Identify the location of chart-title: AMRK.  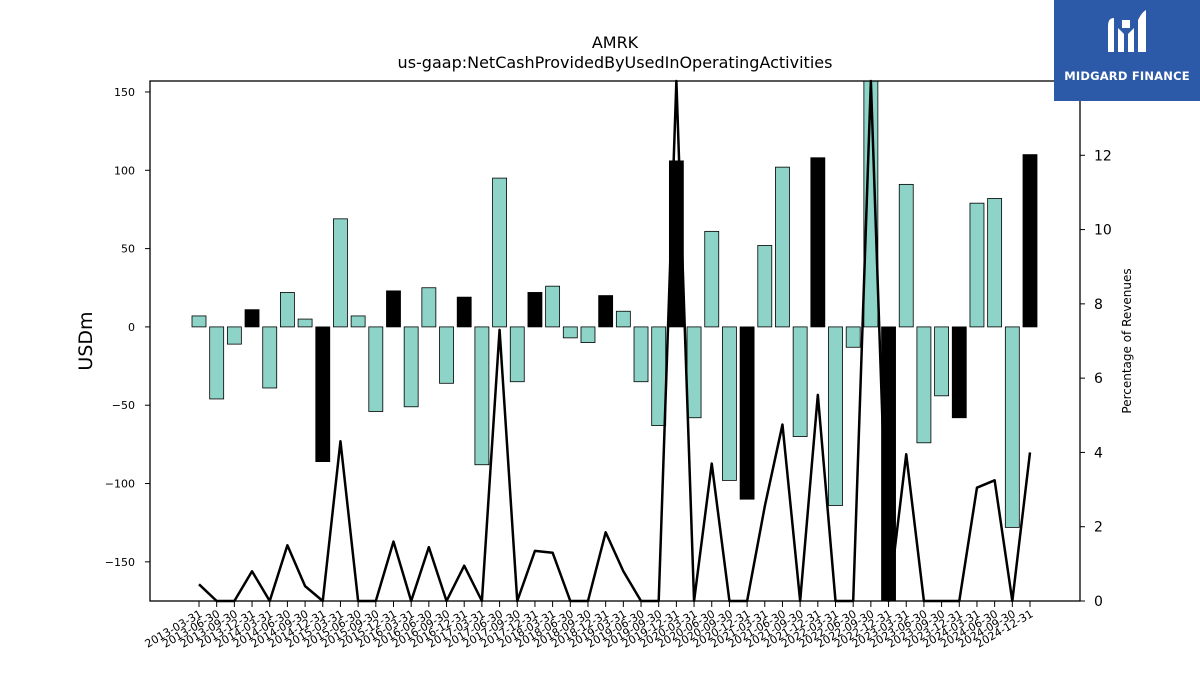
(615, 42).